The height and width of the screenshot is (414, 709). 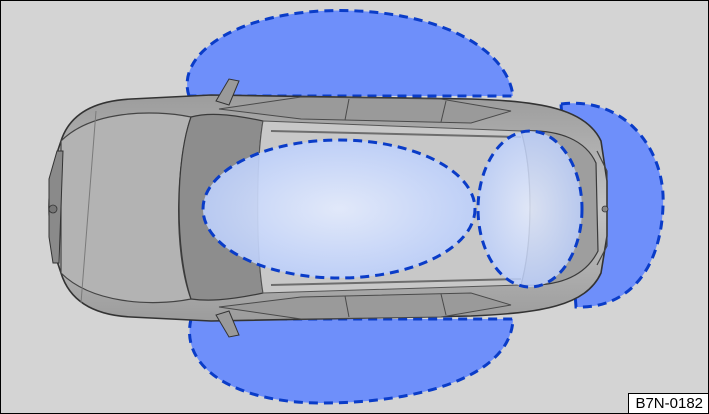 I want to click on right-side-exterior-zone, so click(x=351, y=361).